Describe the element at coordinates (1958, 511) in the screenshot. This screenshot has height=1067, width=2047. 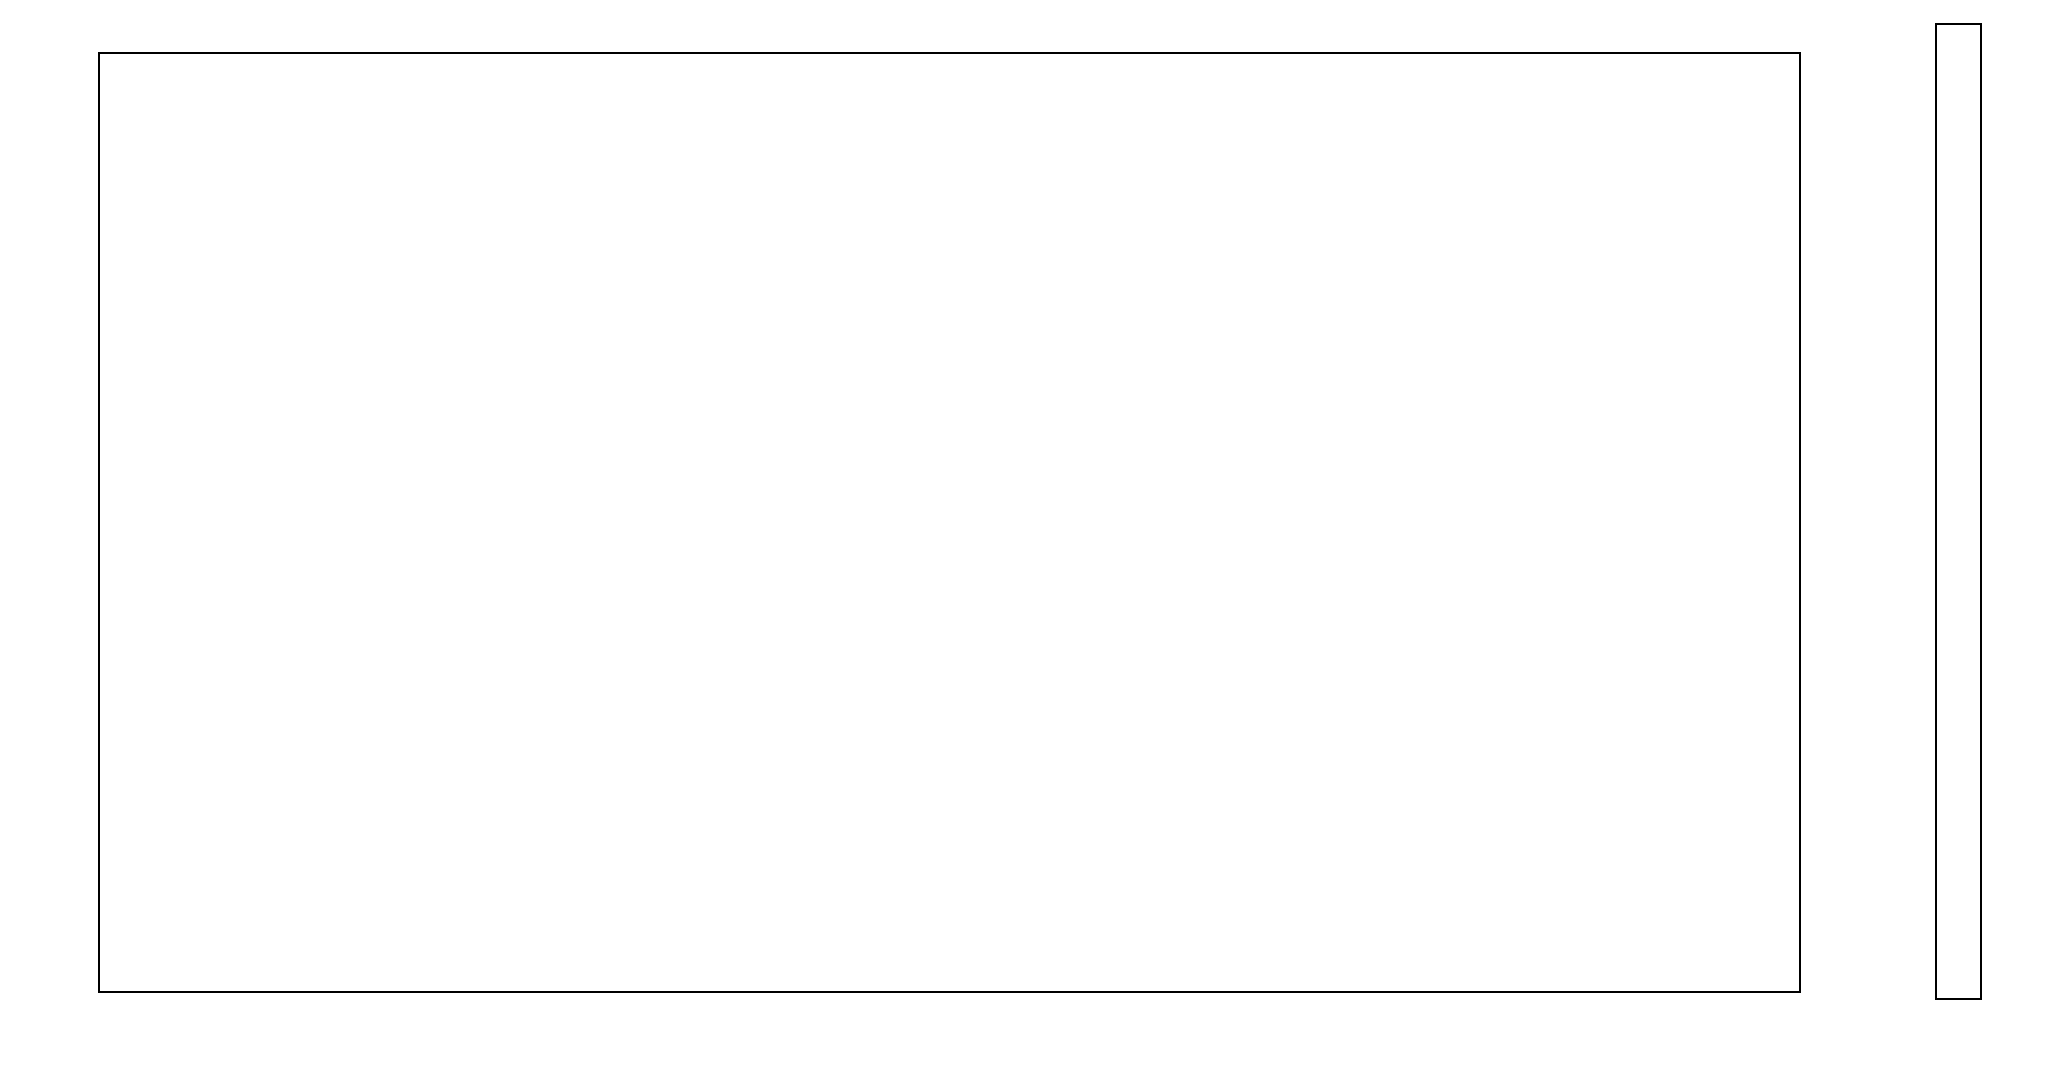
I see `colorbar-gradient` at that location.